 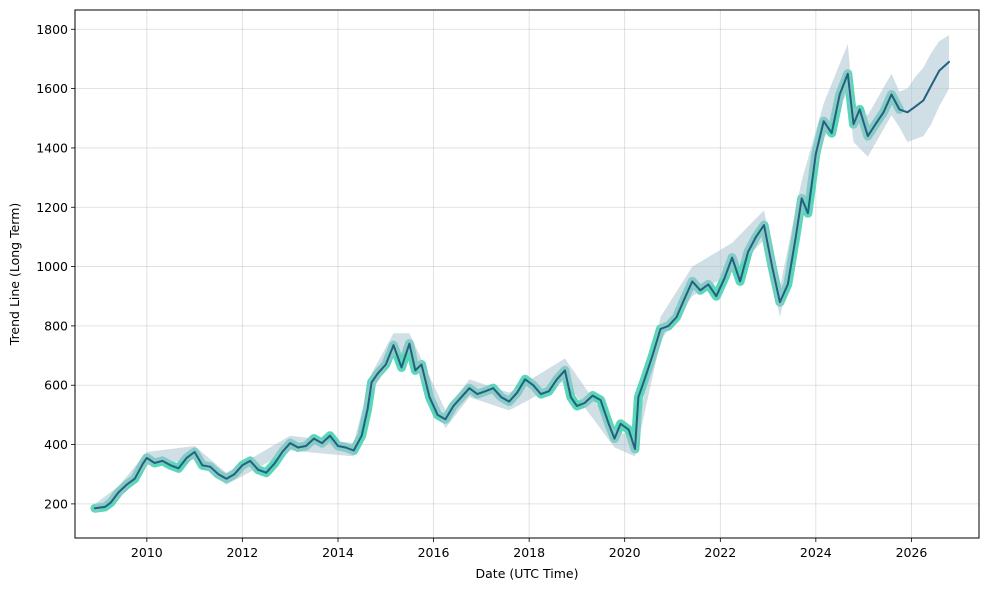 What do you see at coordinates (625, 552) in the screenshot?
I see `x-tick-label: 2020` at bounding box center [625, 552].